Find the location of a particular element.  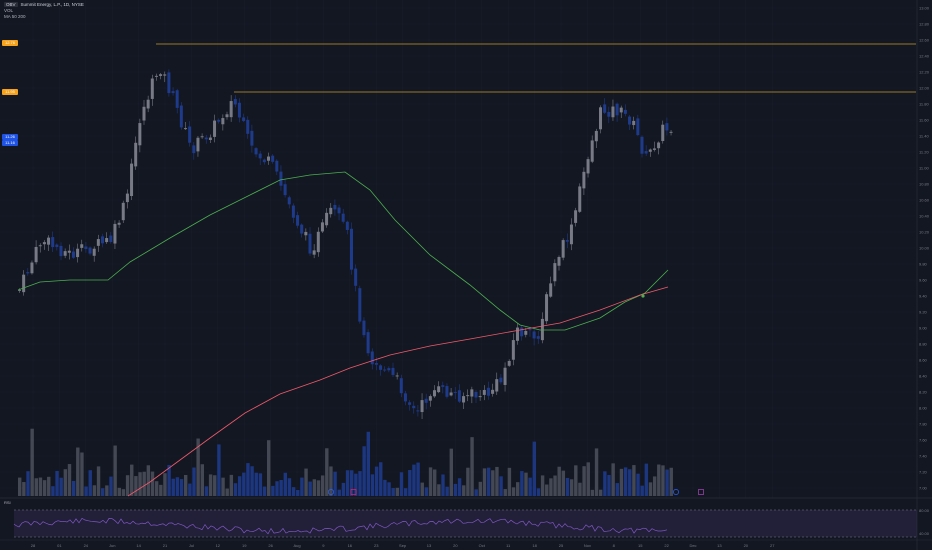

rsi-label: RSI is located at coordinates (7, 502).